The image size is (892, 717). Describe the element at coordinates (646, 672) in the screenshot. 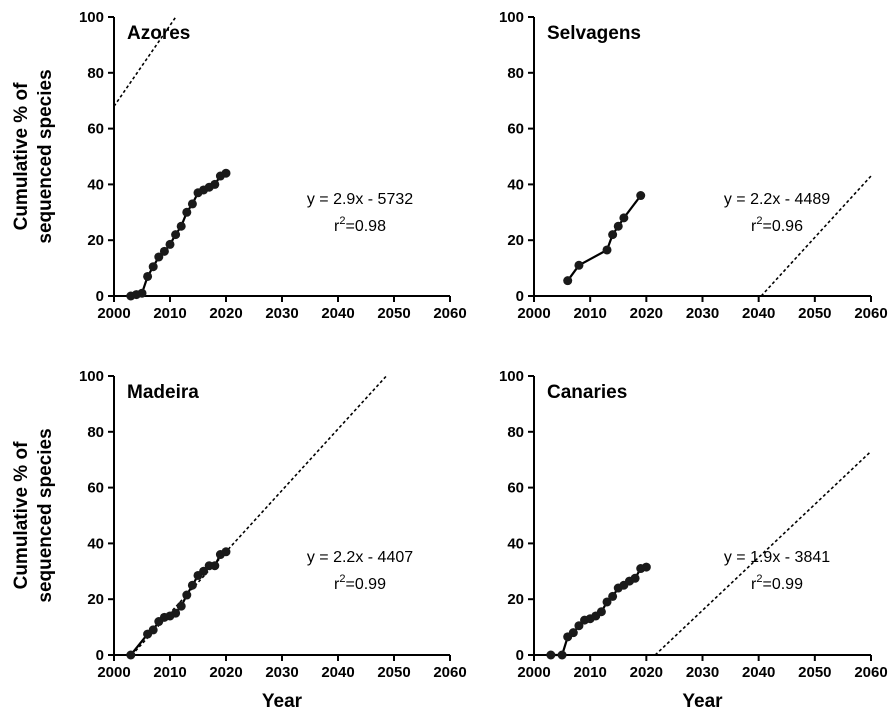

I see `panel-4-x-tick-label: 2020` at that location.